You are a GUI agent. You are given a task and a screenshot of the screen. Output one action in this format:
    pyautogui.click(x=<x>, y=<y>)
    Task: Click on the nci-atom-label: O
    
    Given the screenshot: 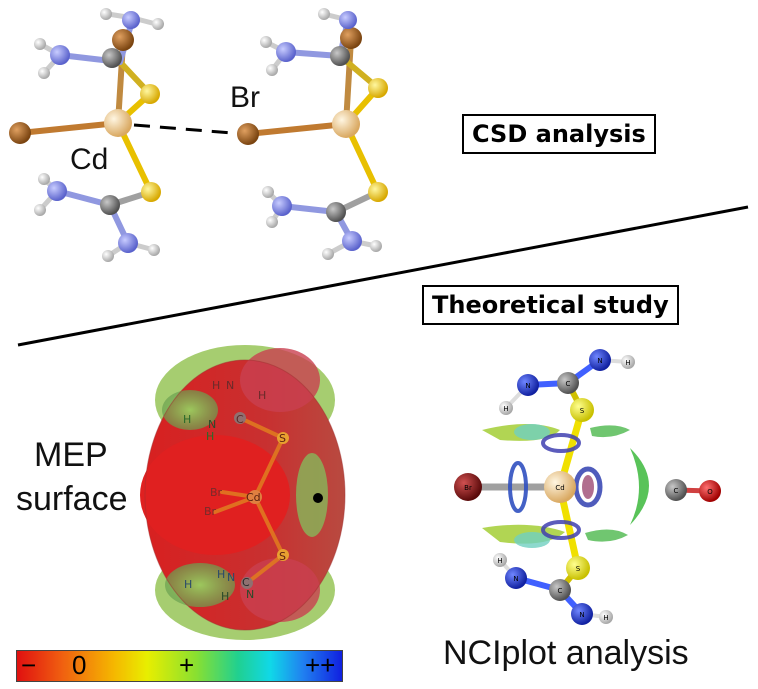 What is the action you would take?
    pyautogui.click(x=710, y=492)
    